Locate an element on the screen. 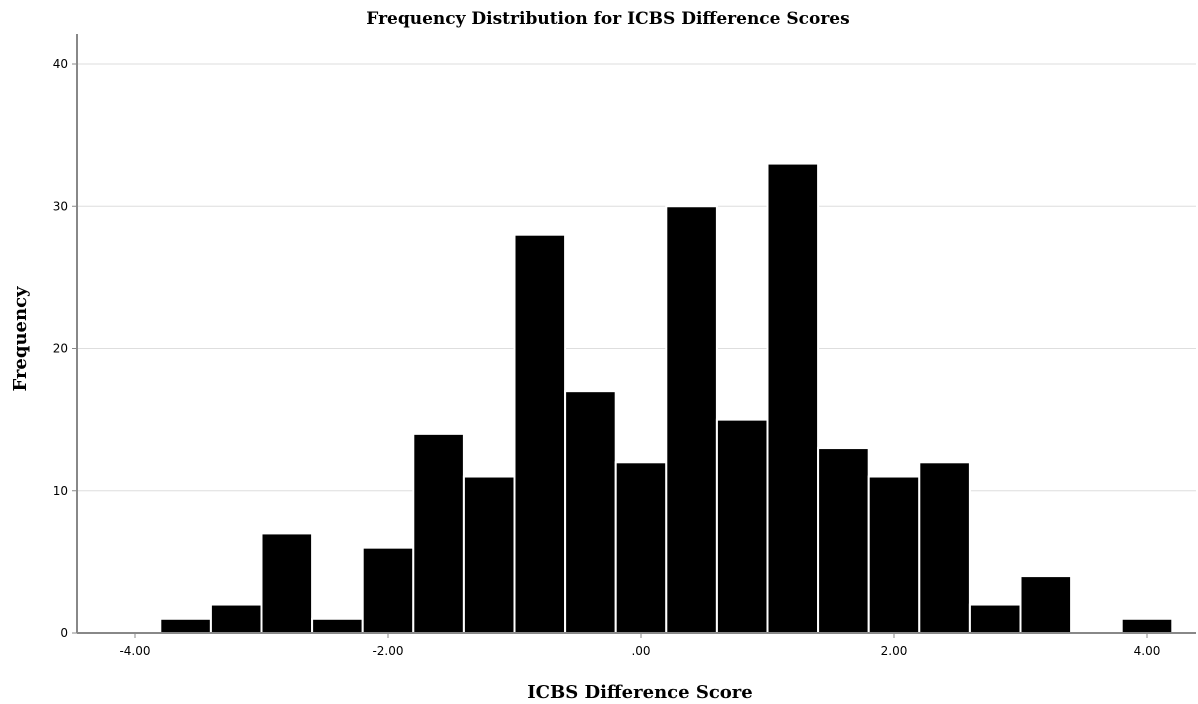 Image resolution: width=1198 pixels, height=704 pixels. x-tick-label: -4.00 is located at coordinates (134, 651).